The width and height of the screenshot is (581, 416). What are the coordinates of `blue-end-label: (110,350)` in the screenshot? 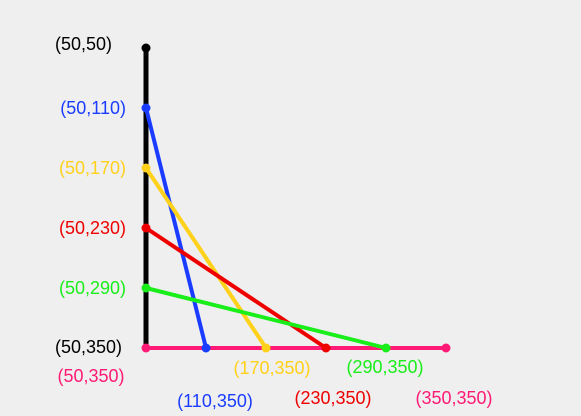 It's located at (215, 401).